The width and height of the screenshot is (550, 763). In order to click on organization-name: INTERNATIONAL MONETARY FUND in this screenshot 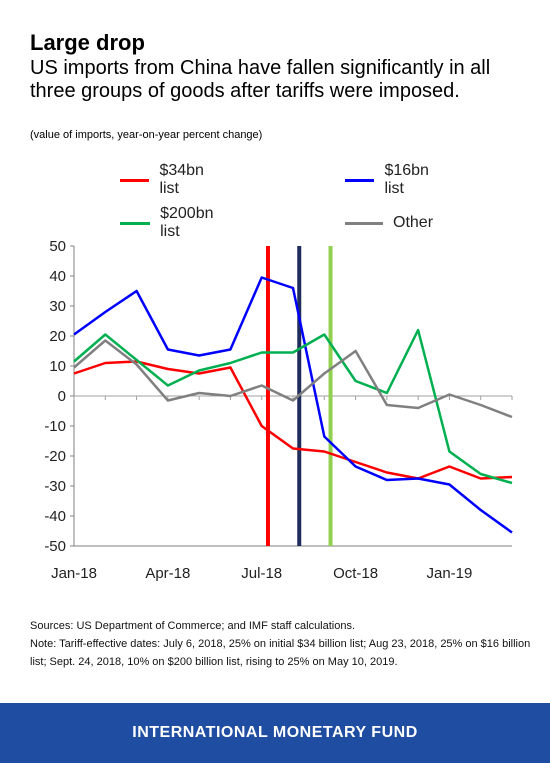, I will do `click(275, 732)`.